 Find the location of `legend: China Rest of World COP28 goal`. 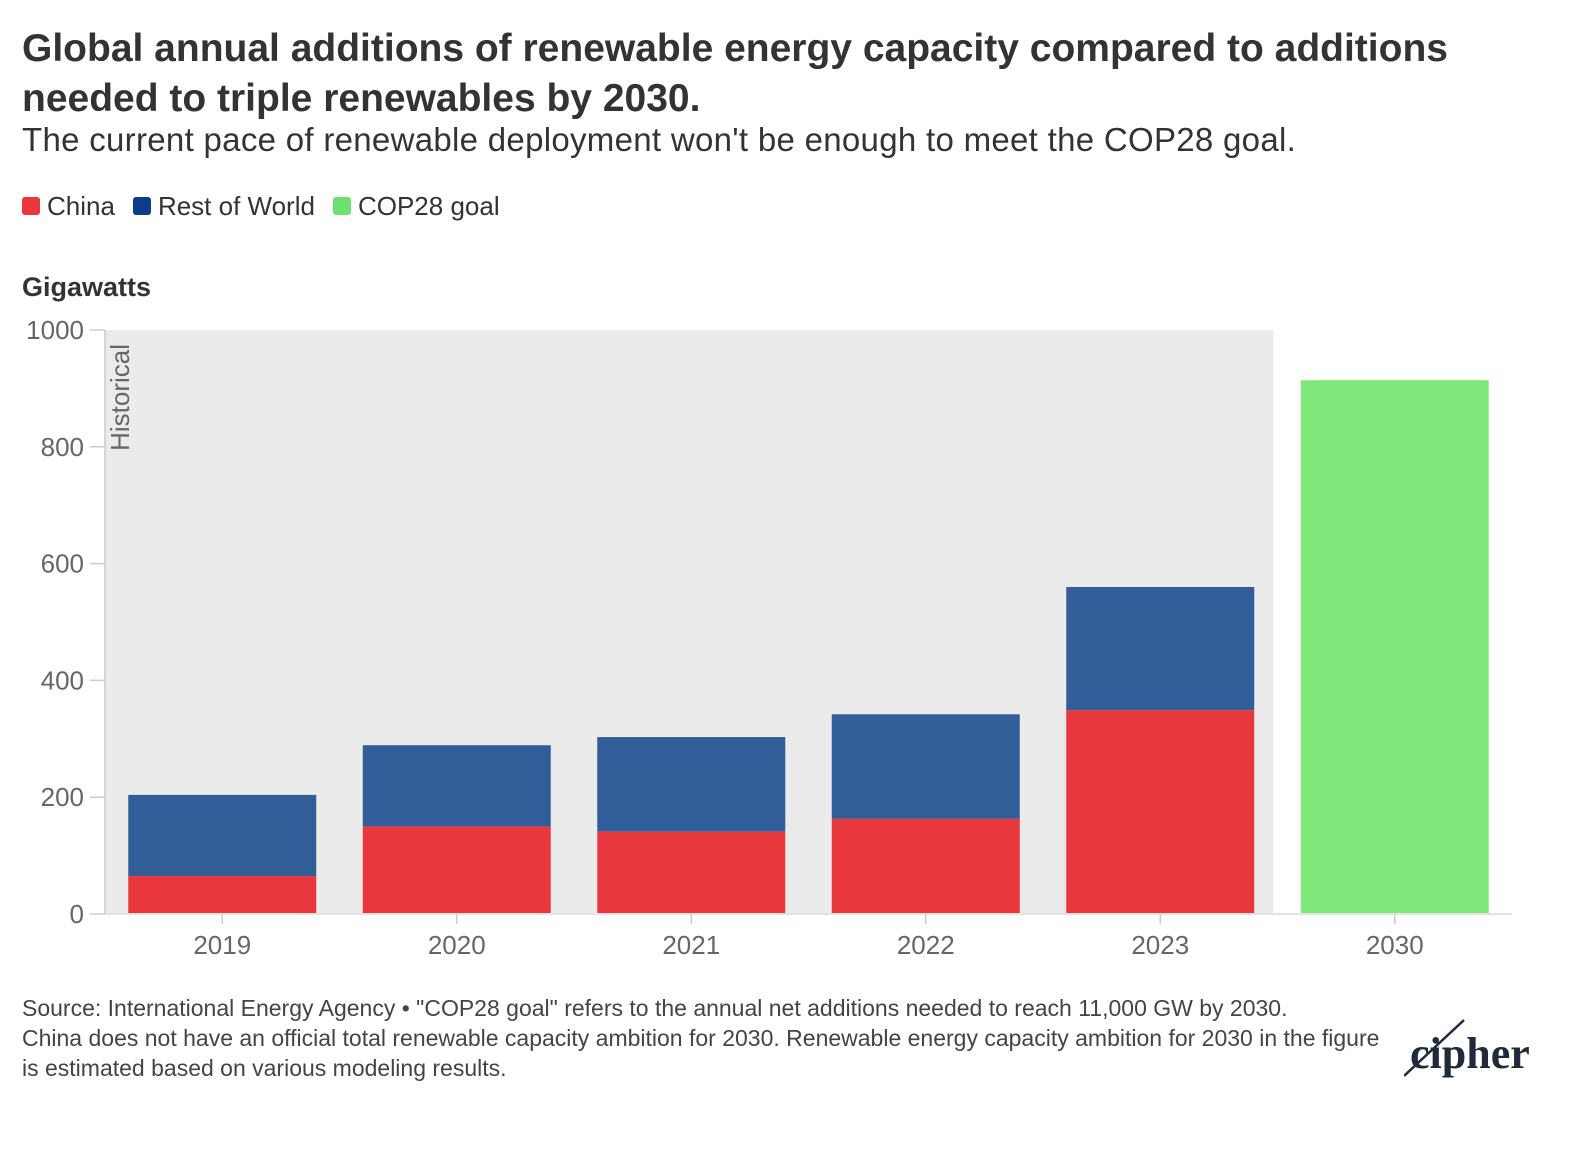

legend: China Rest of World COP28 goal is located at coordinates (270, 206).